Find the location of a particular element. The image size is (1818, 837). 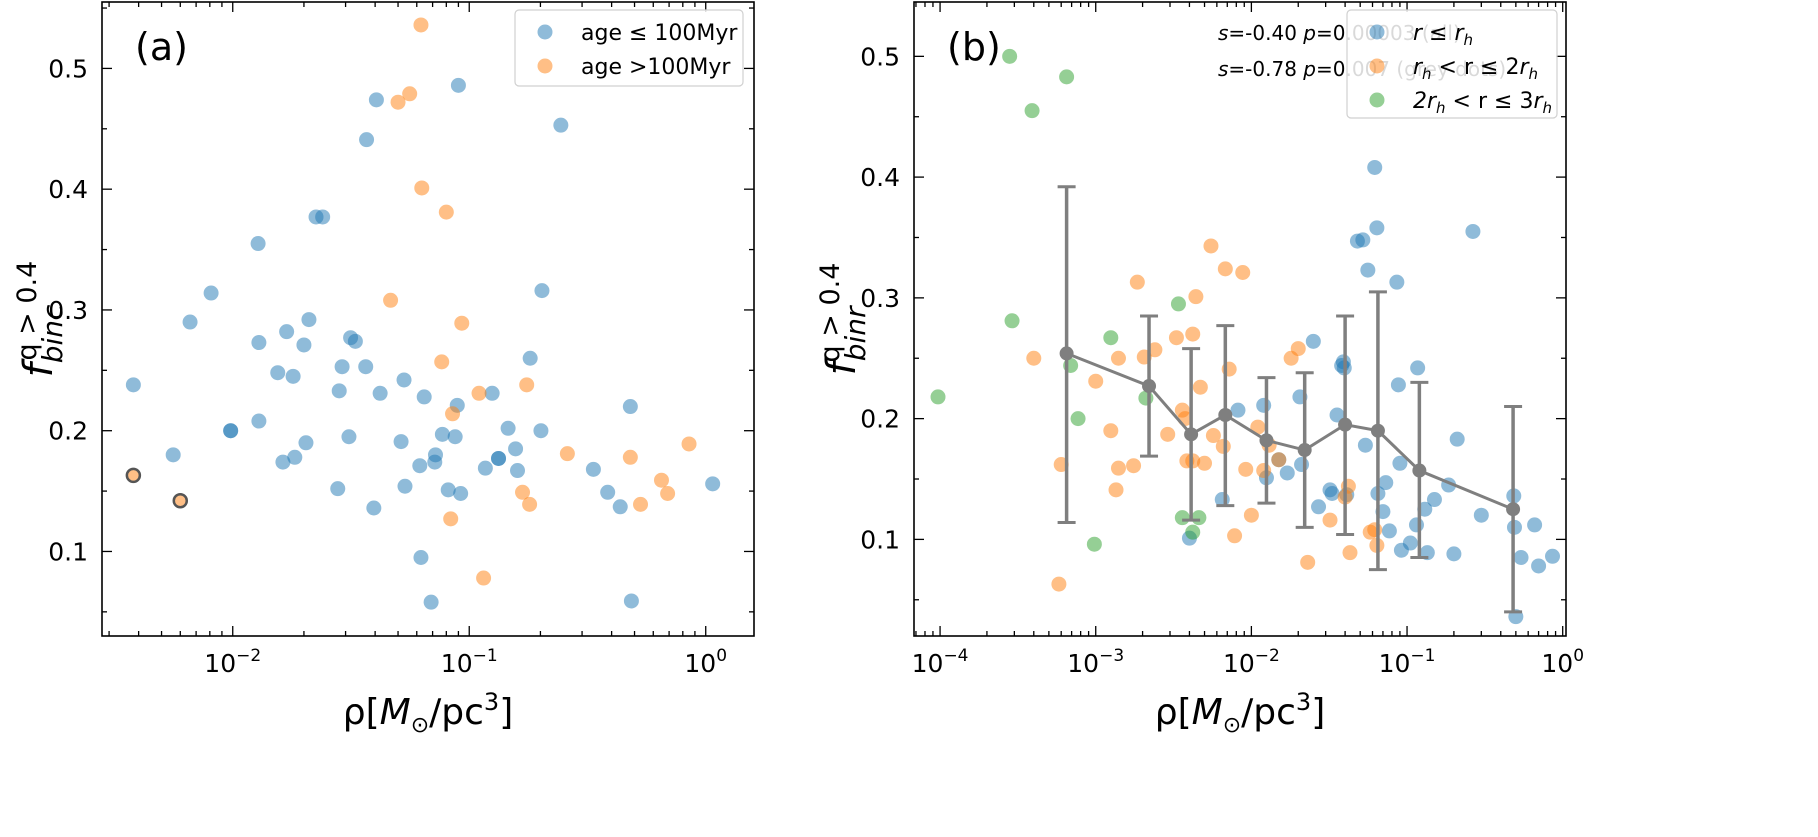

panel-label: (a) is located at coordinates (161, 47).